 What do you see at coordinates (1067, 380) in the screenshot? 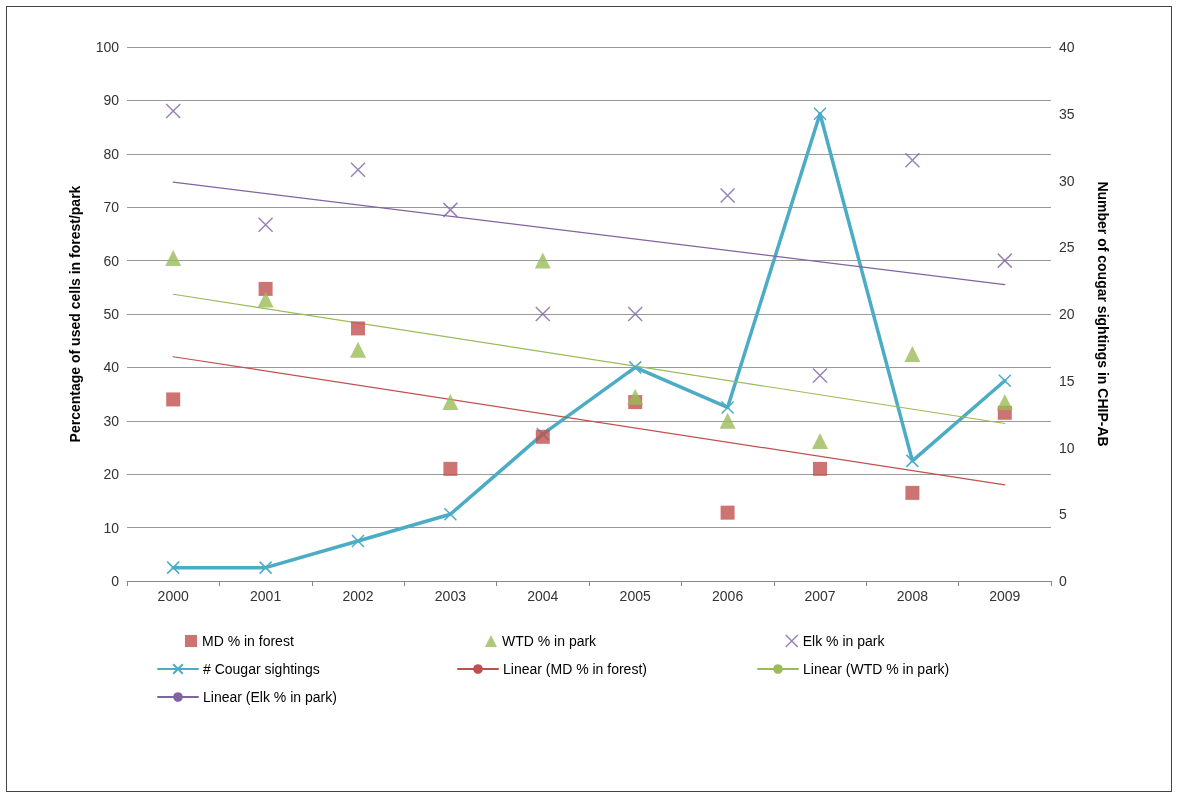
I see `y2-tick-label: 15` at bounding box center [1067, 380].